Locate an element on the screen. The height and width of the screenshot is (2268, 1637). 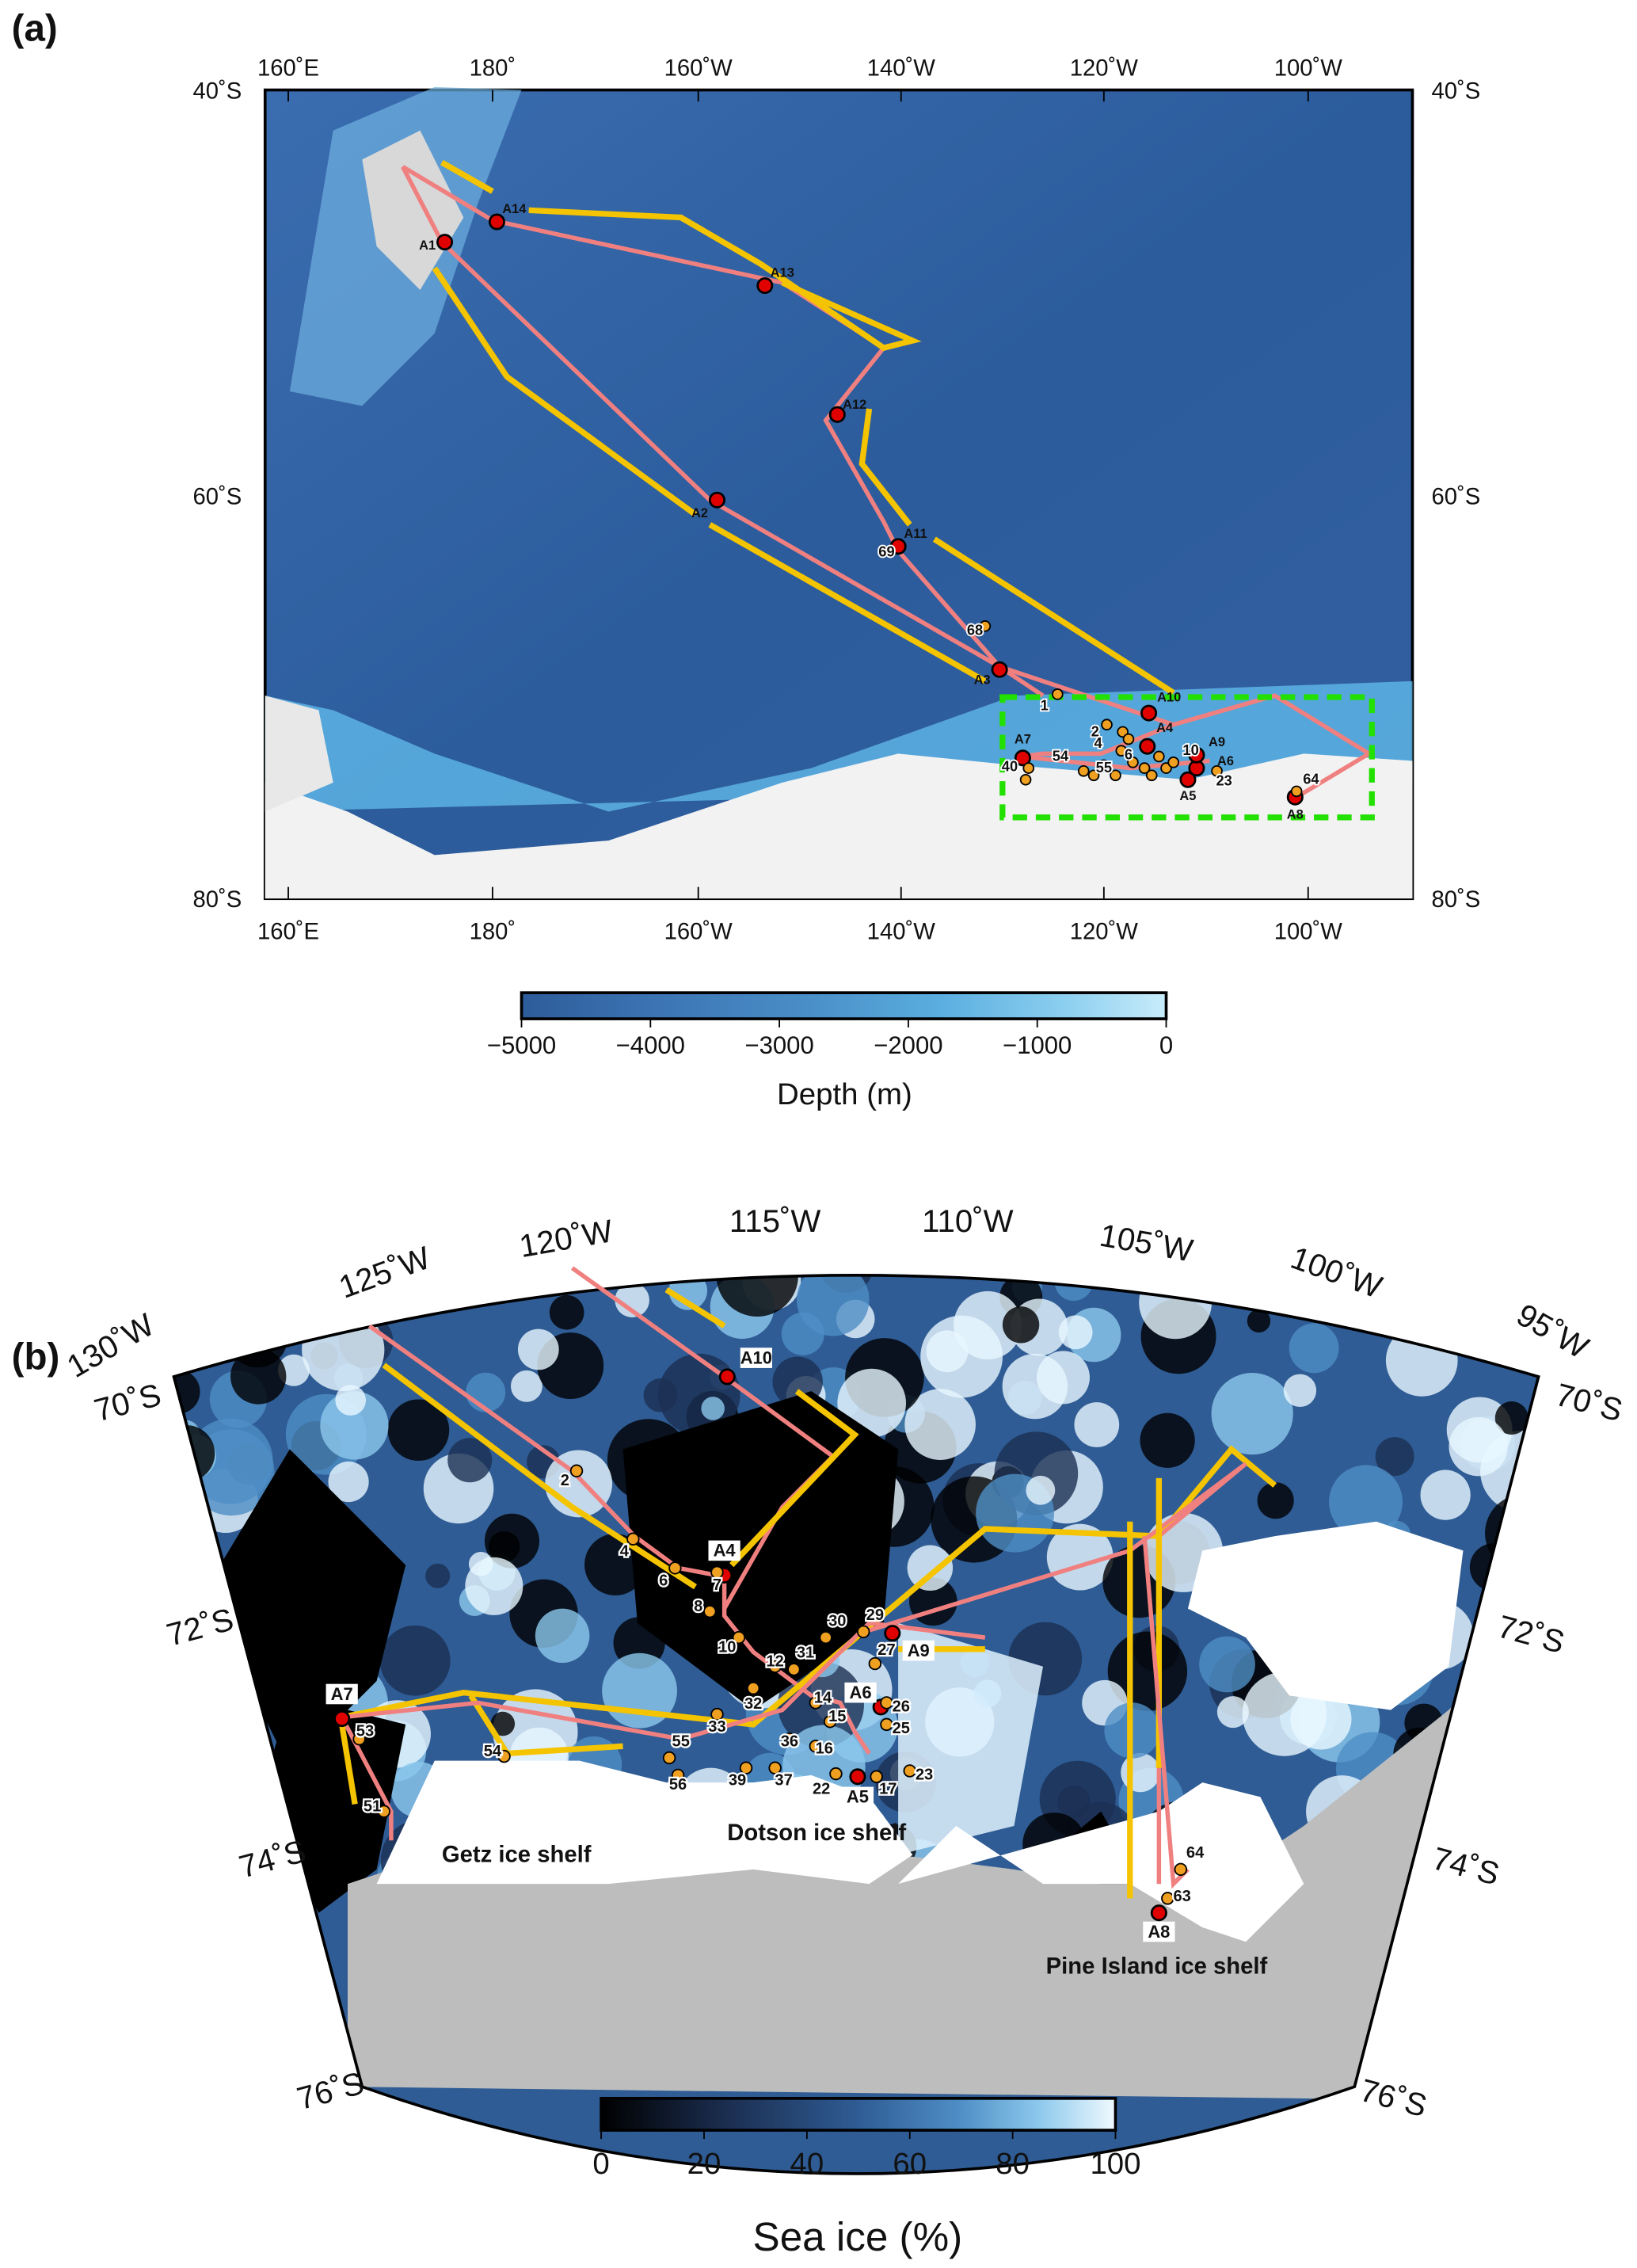
right-lat-tick: 72˚S is located at coordinates (1531, 1634).